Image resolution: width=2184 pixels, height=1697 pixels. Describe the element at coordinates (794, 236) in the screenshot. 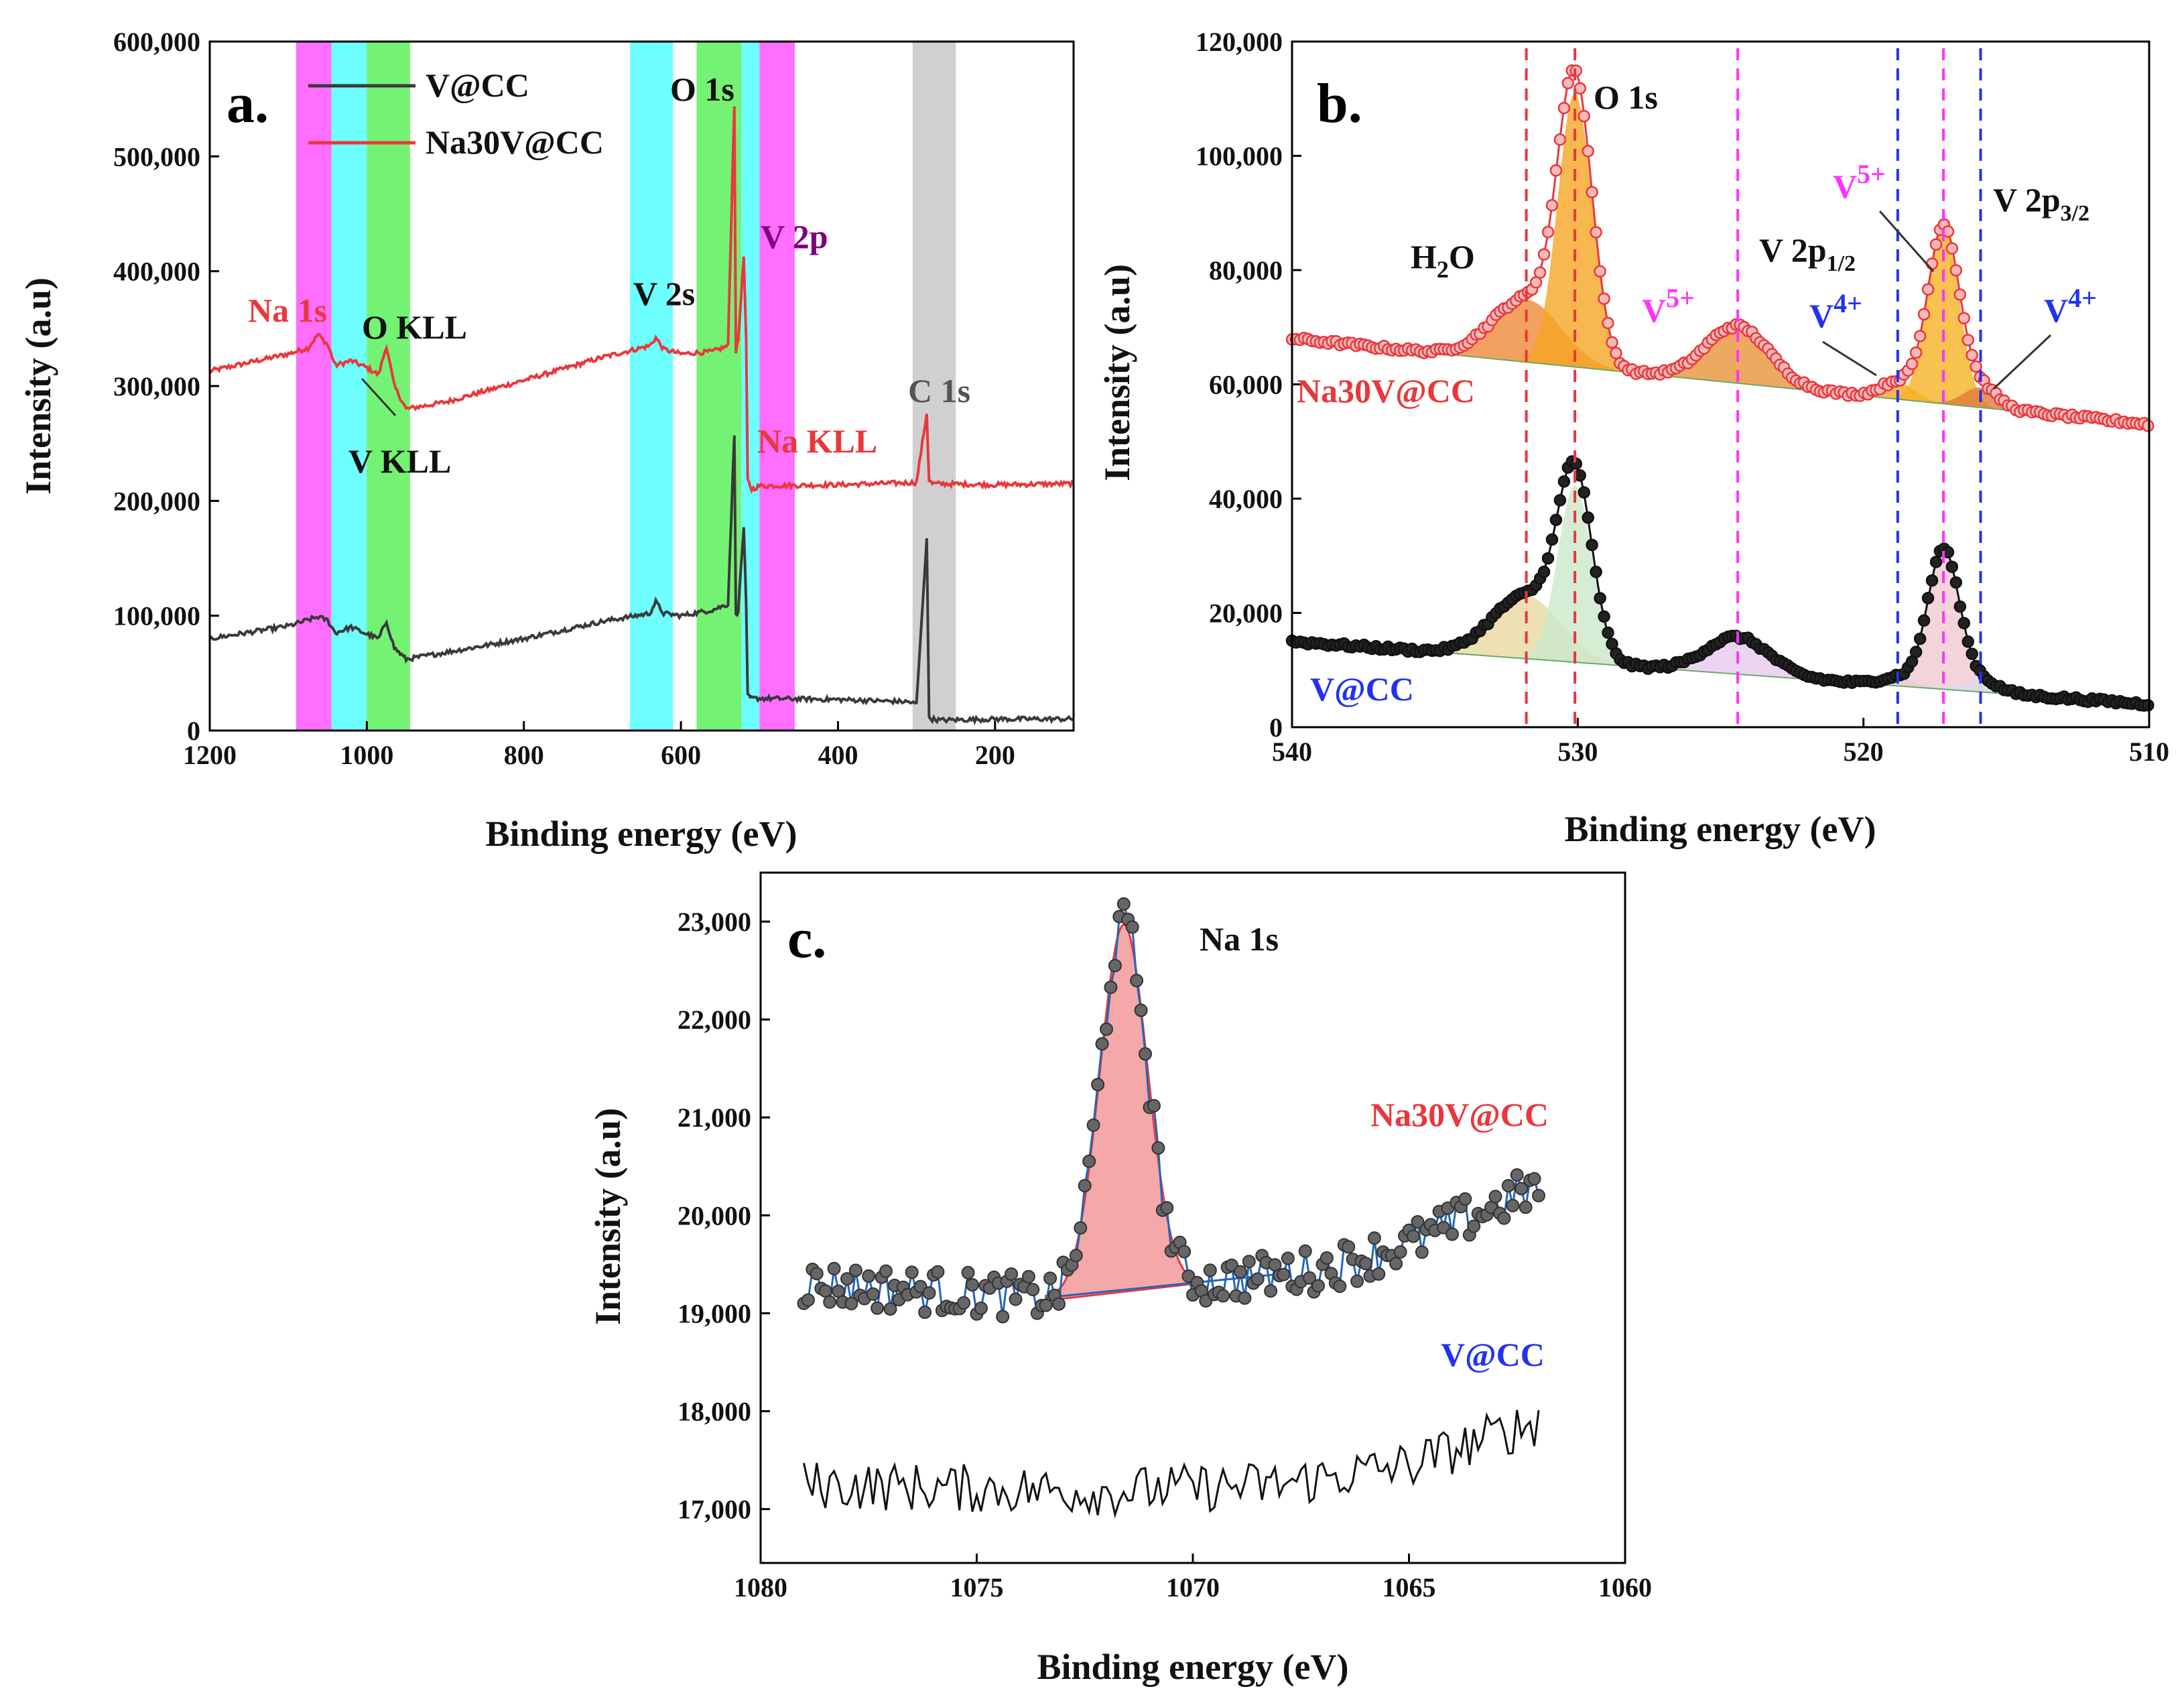

I see `a-annot-v2p: V 2p` at that location.